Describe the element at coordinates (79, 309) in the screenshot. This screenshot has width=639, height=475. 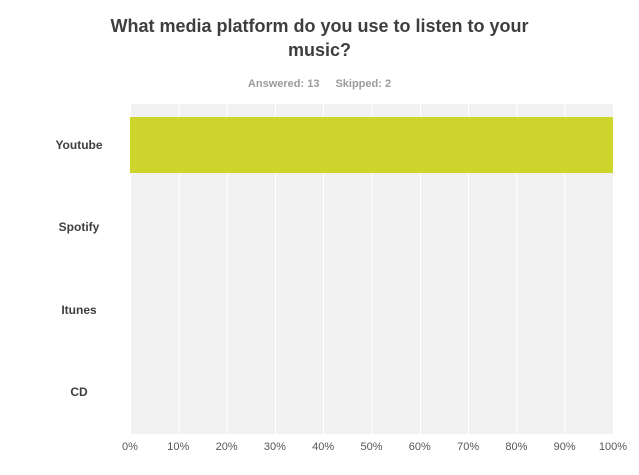
I see `category-label-itunes: Itunes` at that location.